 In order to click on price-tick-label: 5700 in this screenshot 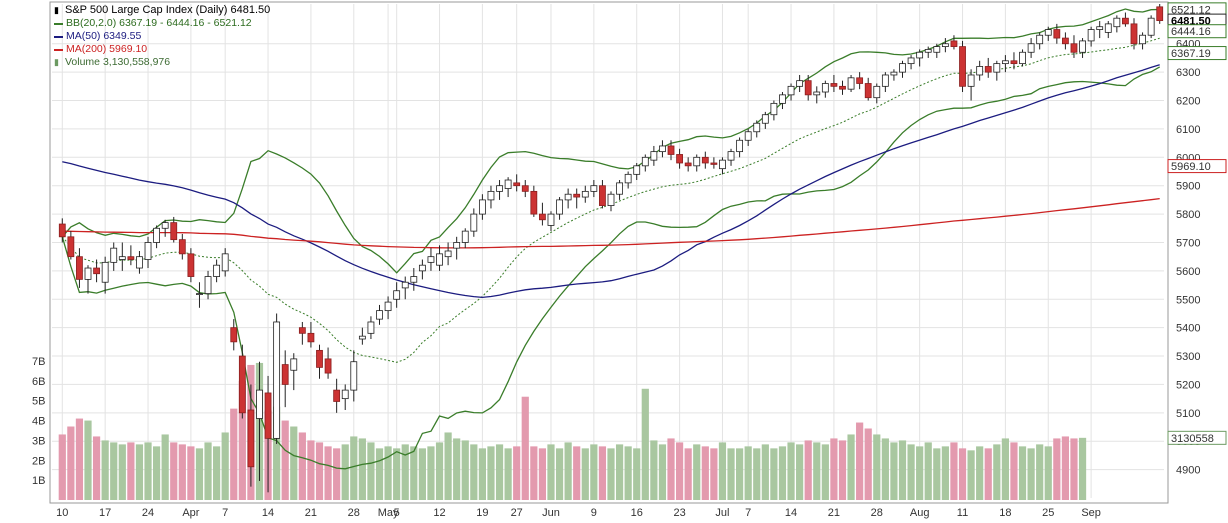, I will do `click(1188, 243)`.